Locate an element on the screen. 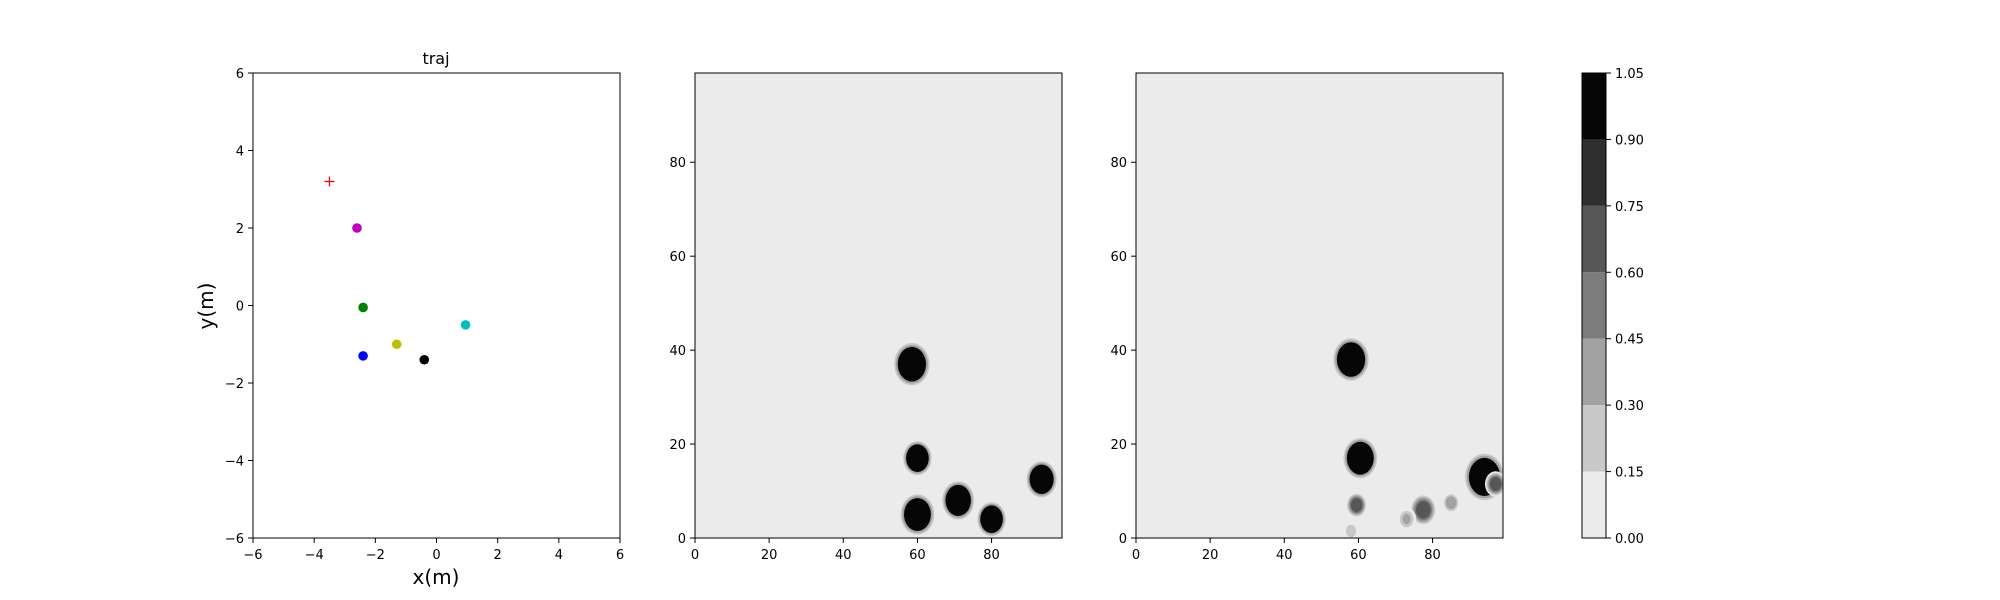 Image resolution: width=2000 pixels, height=600 pixels. heatmap-1-frame is located at coordinates (878, 305).